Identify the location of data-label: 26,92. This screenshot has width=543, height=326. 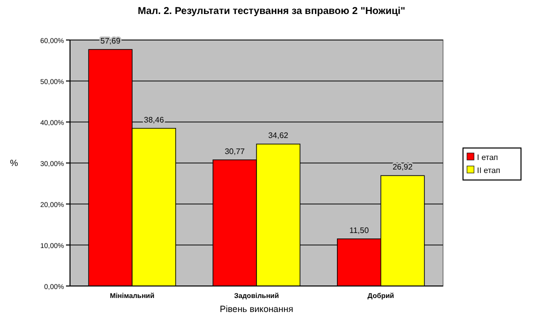
(403, 167).